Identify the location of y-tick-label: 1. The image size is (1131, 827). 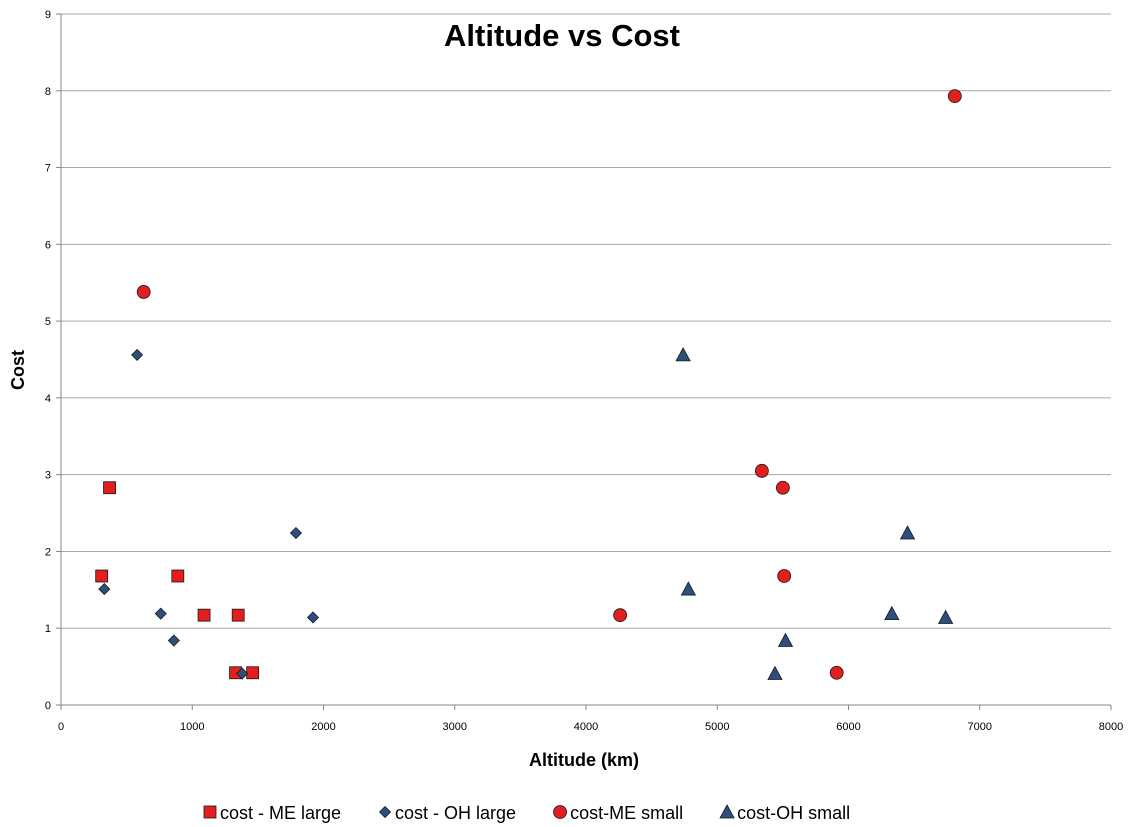
(48, 629).